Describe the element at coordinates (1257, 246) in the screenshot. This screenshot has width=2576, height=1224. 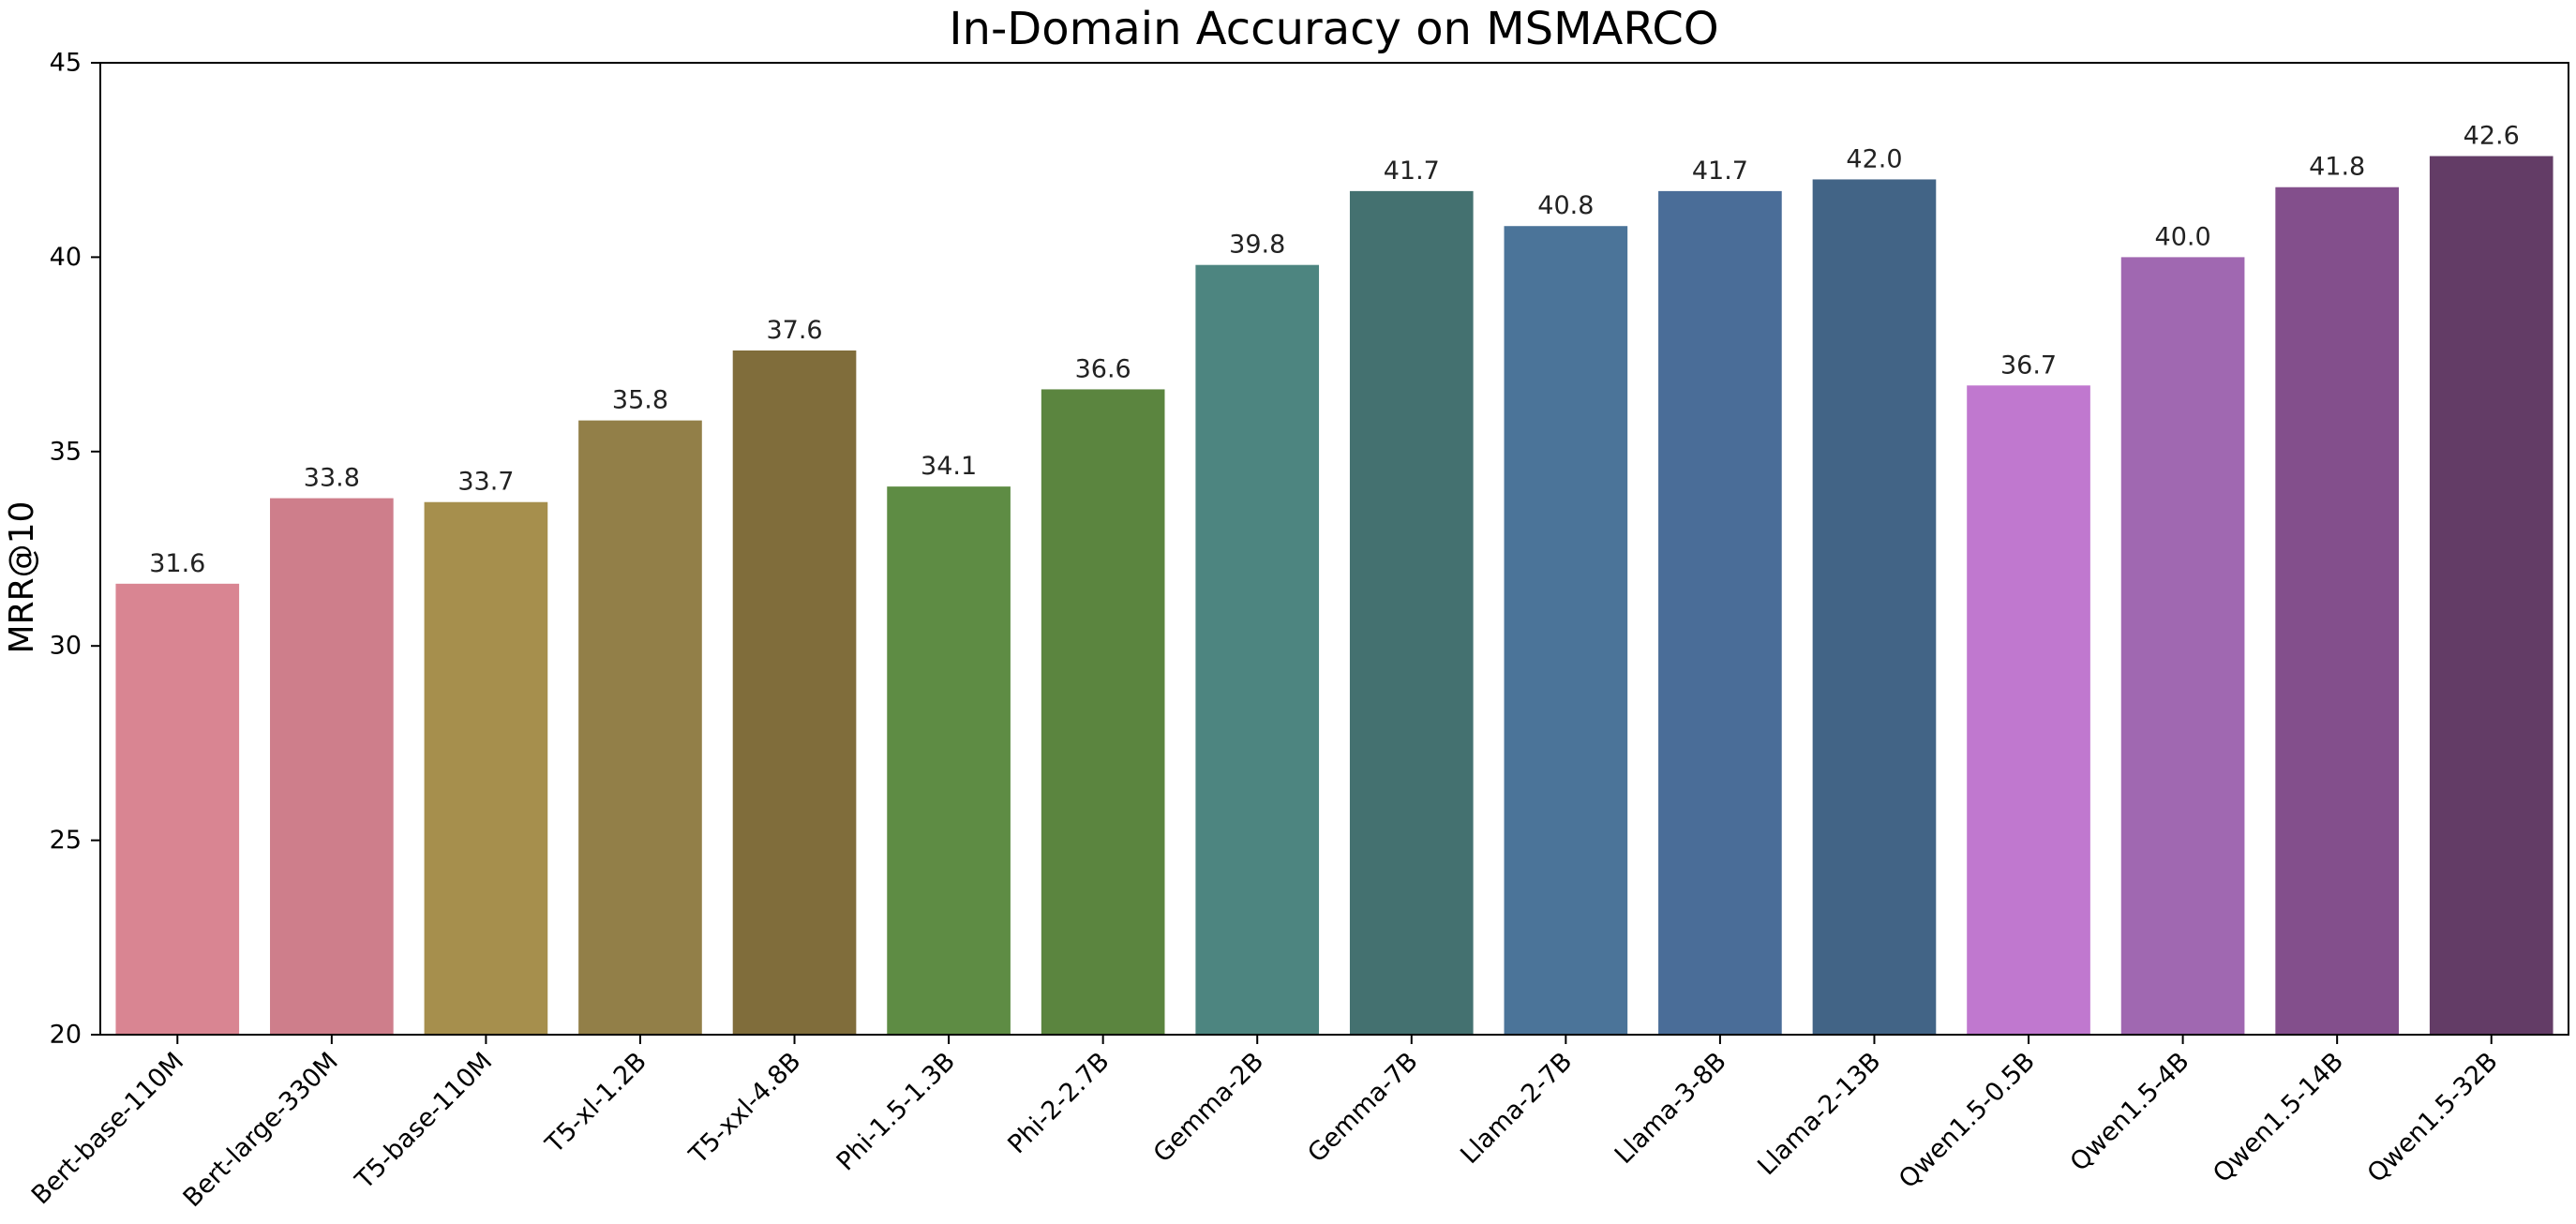
I see `bar-value-label: 39.8` at that location.